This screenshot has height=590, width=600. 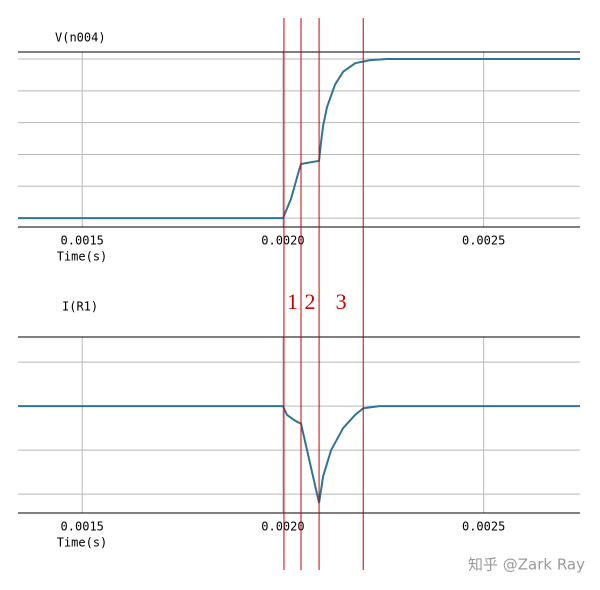 What do you see at coordinates (310, 301) in the screenshot?
I see `marker-label: 2` at bounding box center [310, 301].